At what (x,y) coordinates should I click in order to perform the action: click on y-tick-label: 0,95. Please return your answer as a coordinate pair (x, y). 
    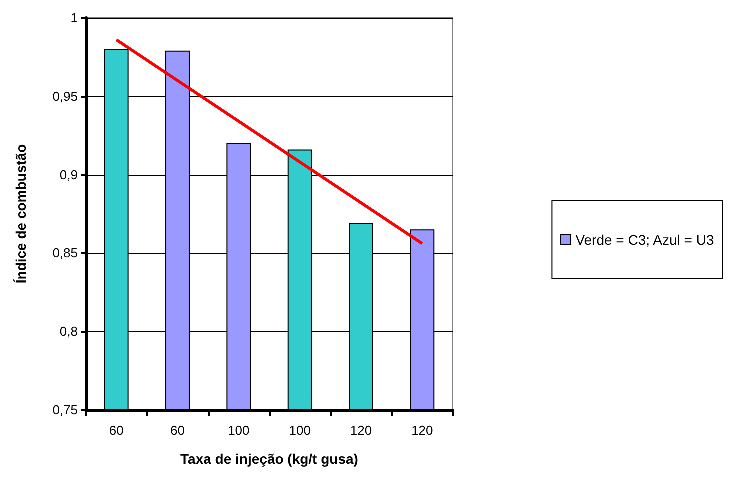
    Looking at the image, I should click on (65, 96).